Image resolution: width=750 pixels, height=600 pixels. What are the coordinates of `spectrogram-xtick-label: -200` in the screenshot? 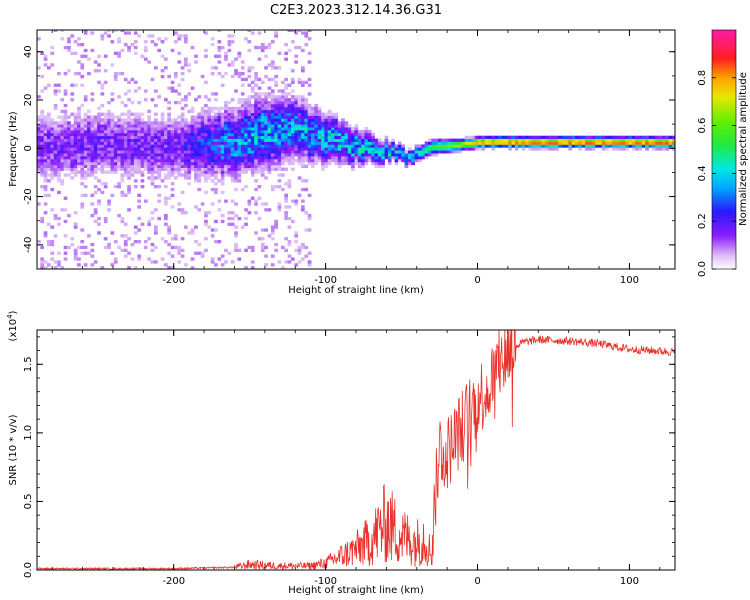 It's located at (173, 280).